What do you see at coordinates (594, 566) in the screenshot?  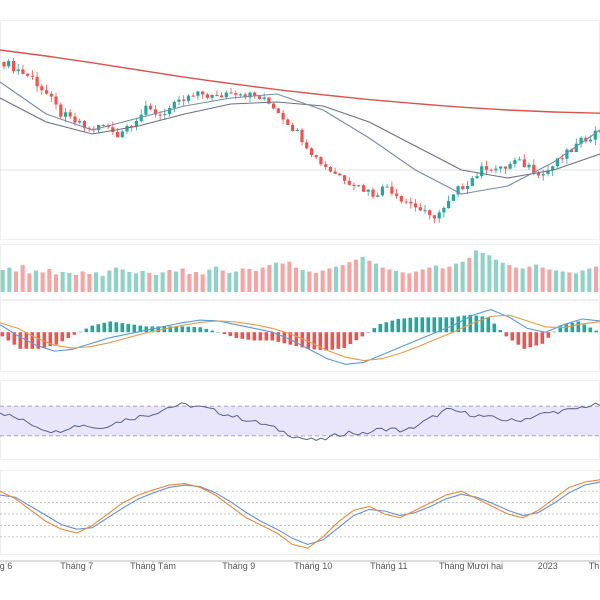 I see `x-tick-label: Th` at bounding box center [594, 566].